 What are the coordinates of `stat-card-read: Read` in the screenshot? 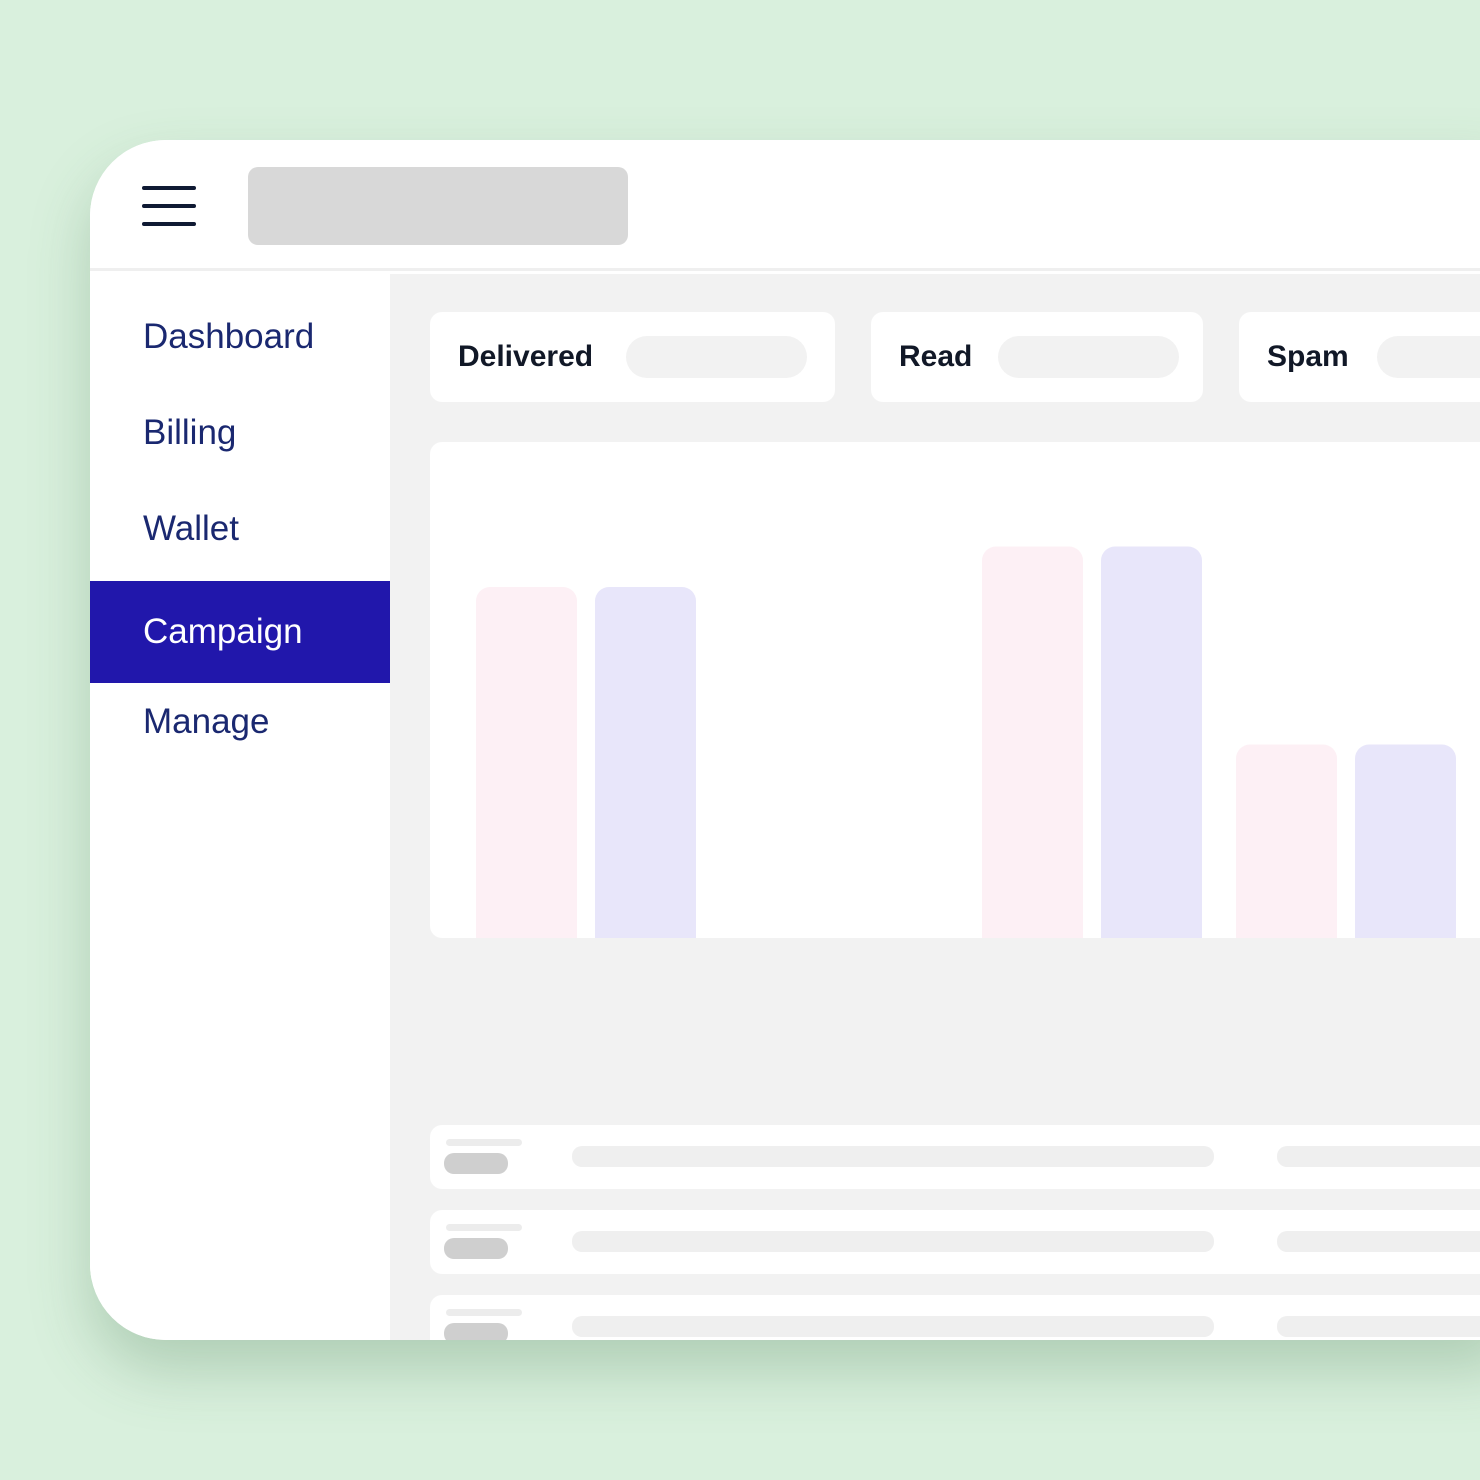 It's located at (1037, 357).